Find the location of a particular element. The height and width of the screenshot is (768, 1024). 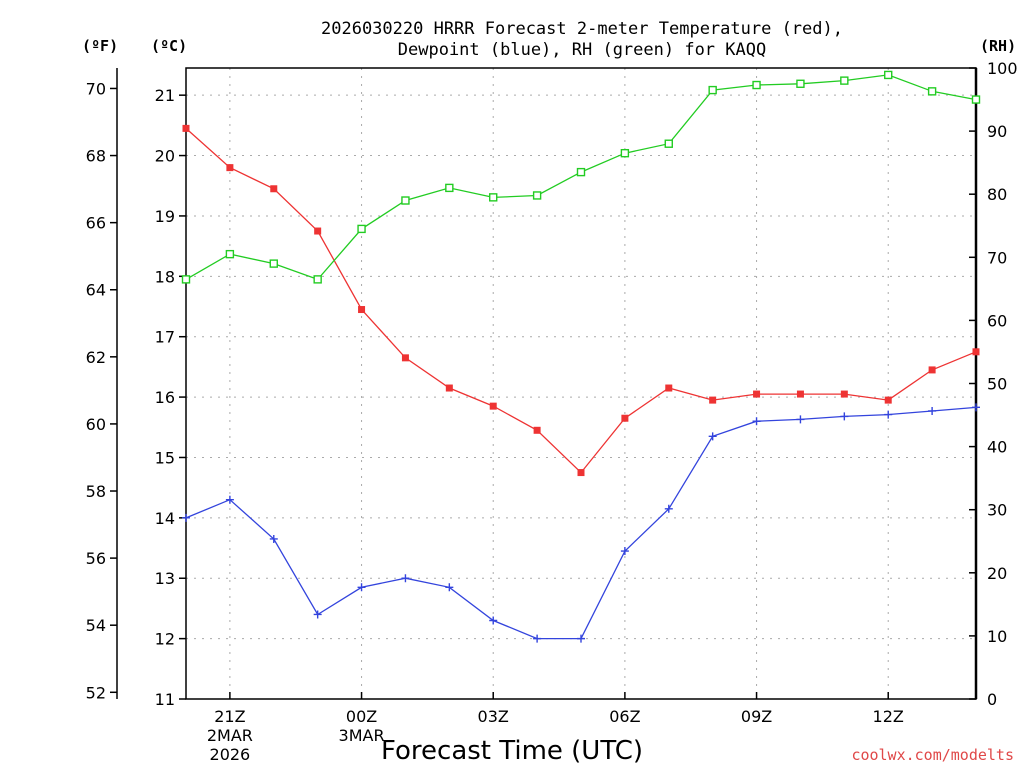

rh-tick-label: 20 is located at coordinates (997, 573).